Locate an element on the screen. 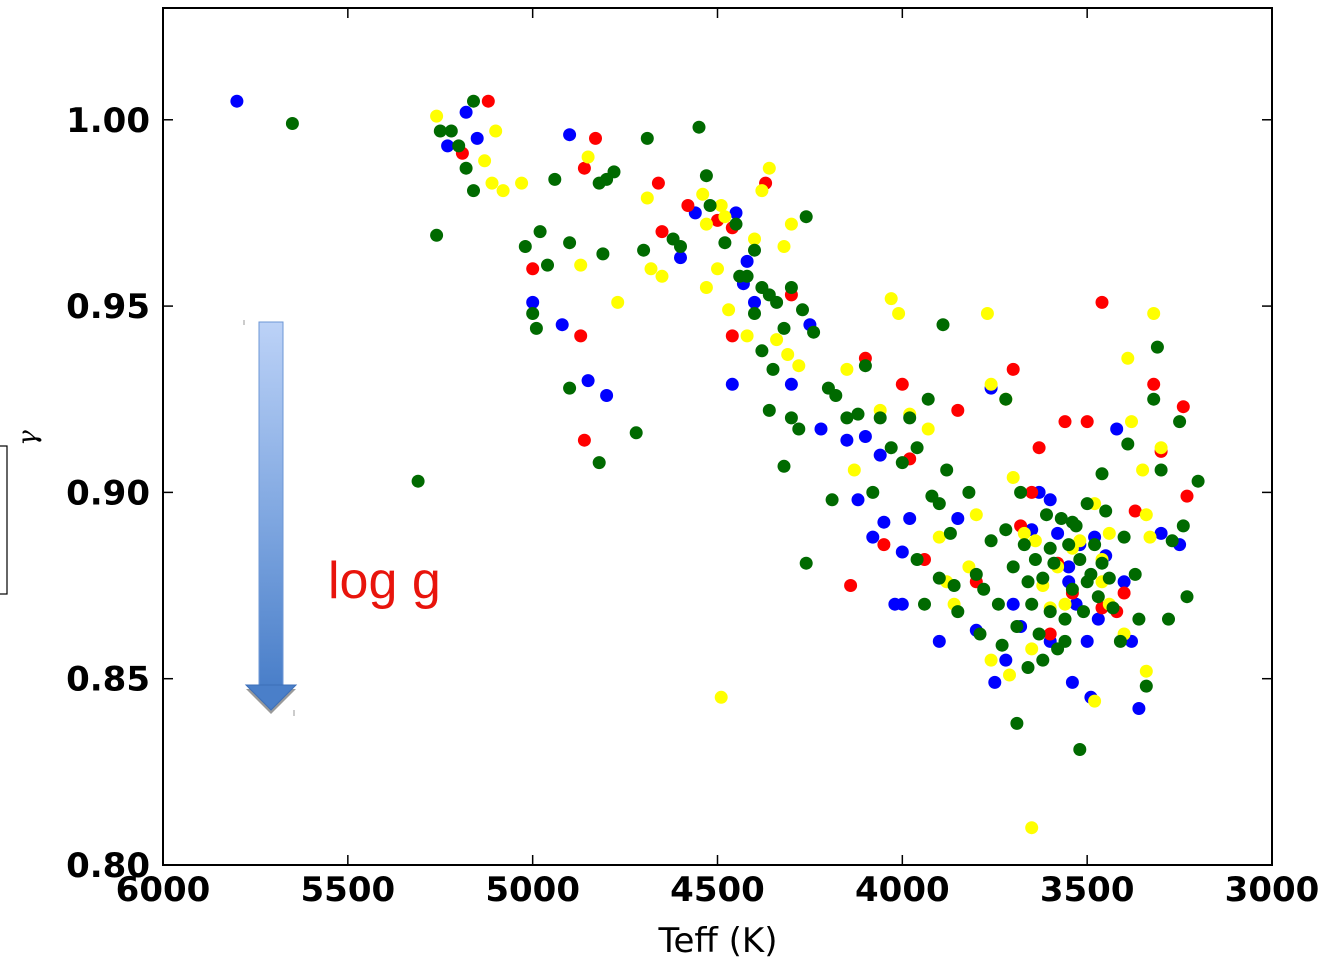 The image size is (1339, 959). x-tick-label: 4000 is located at coordinates (902, 890).